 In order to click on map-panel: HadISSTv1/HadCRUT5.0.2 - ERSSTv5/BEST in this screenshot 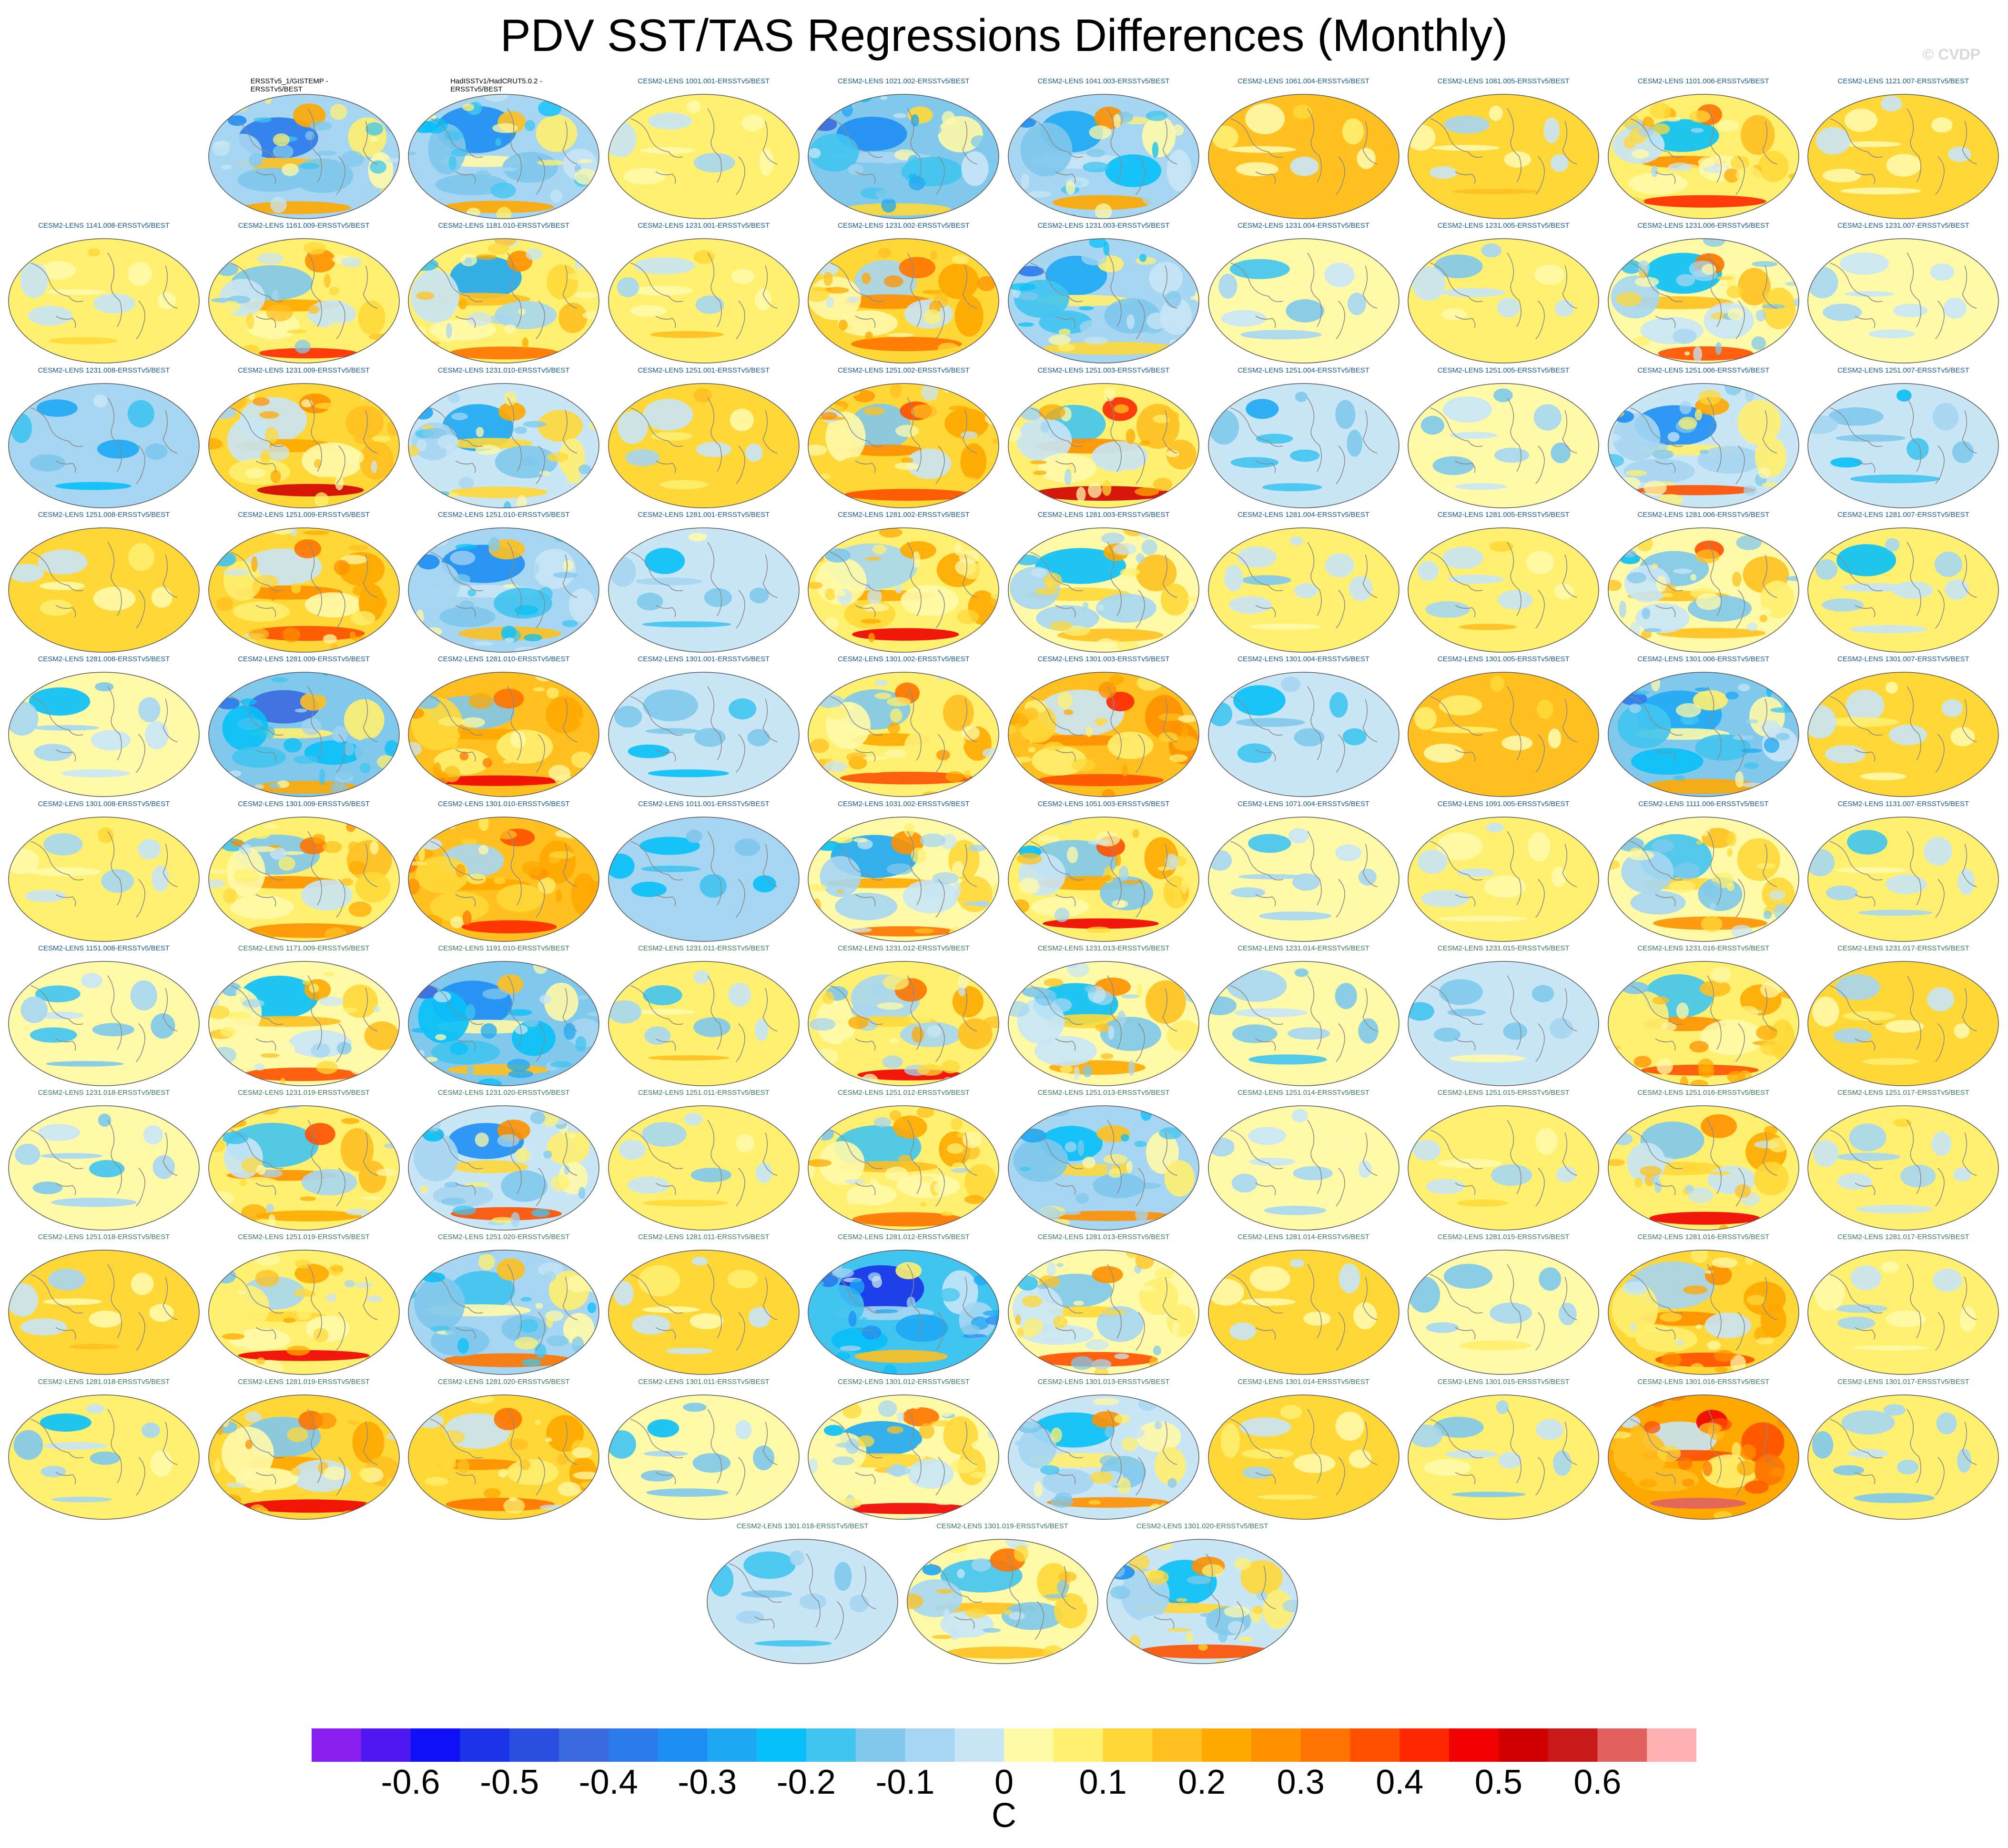, I will do `click(504, 148)`.